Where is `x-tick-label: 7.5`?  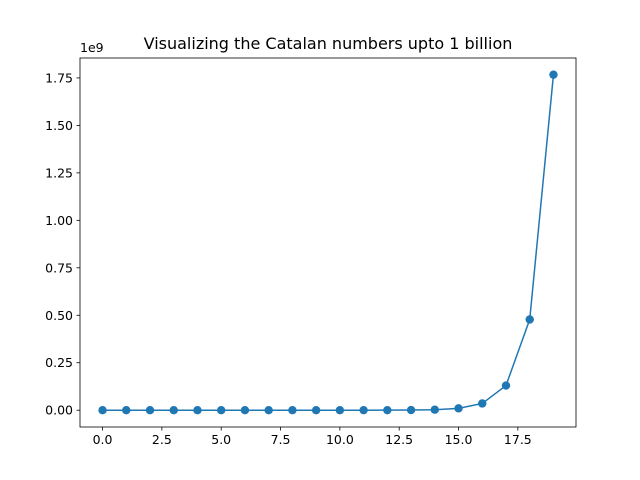
x-tick-label: 7.5 is located at coordinates (281, 439).